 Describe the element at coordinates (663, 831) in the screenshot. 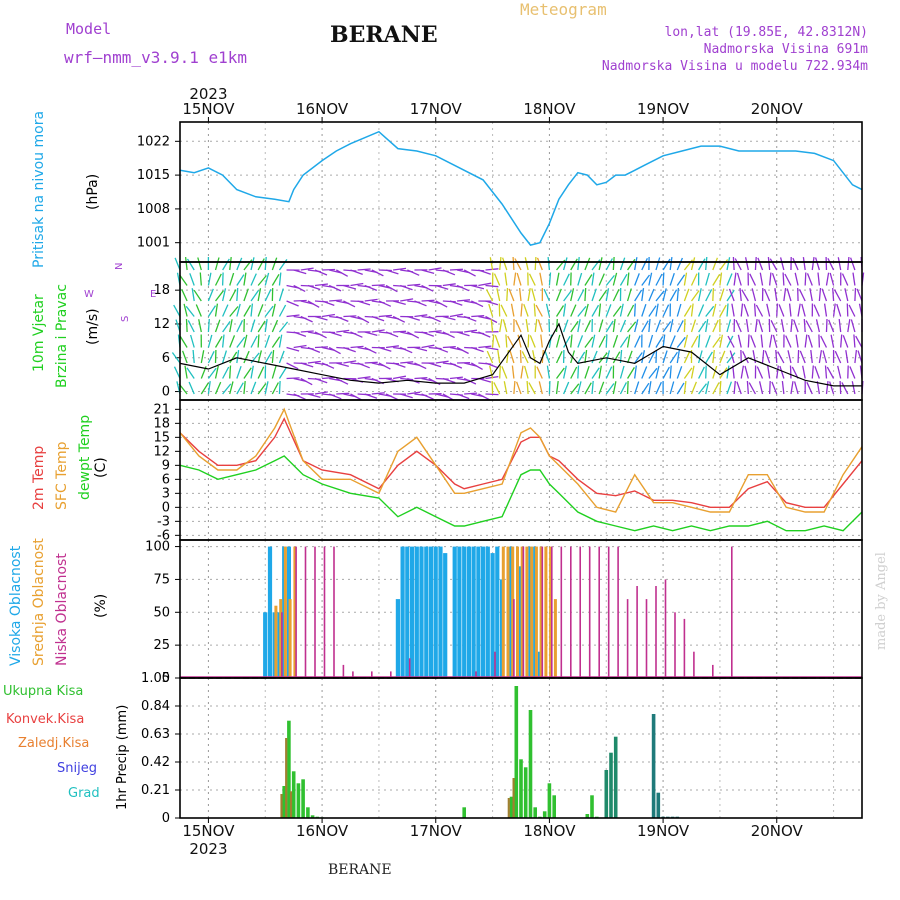

I see `bottom-day-label-19NOV: 19NOV` at that location.